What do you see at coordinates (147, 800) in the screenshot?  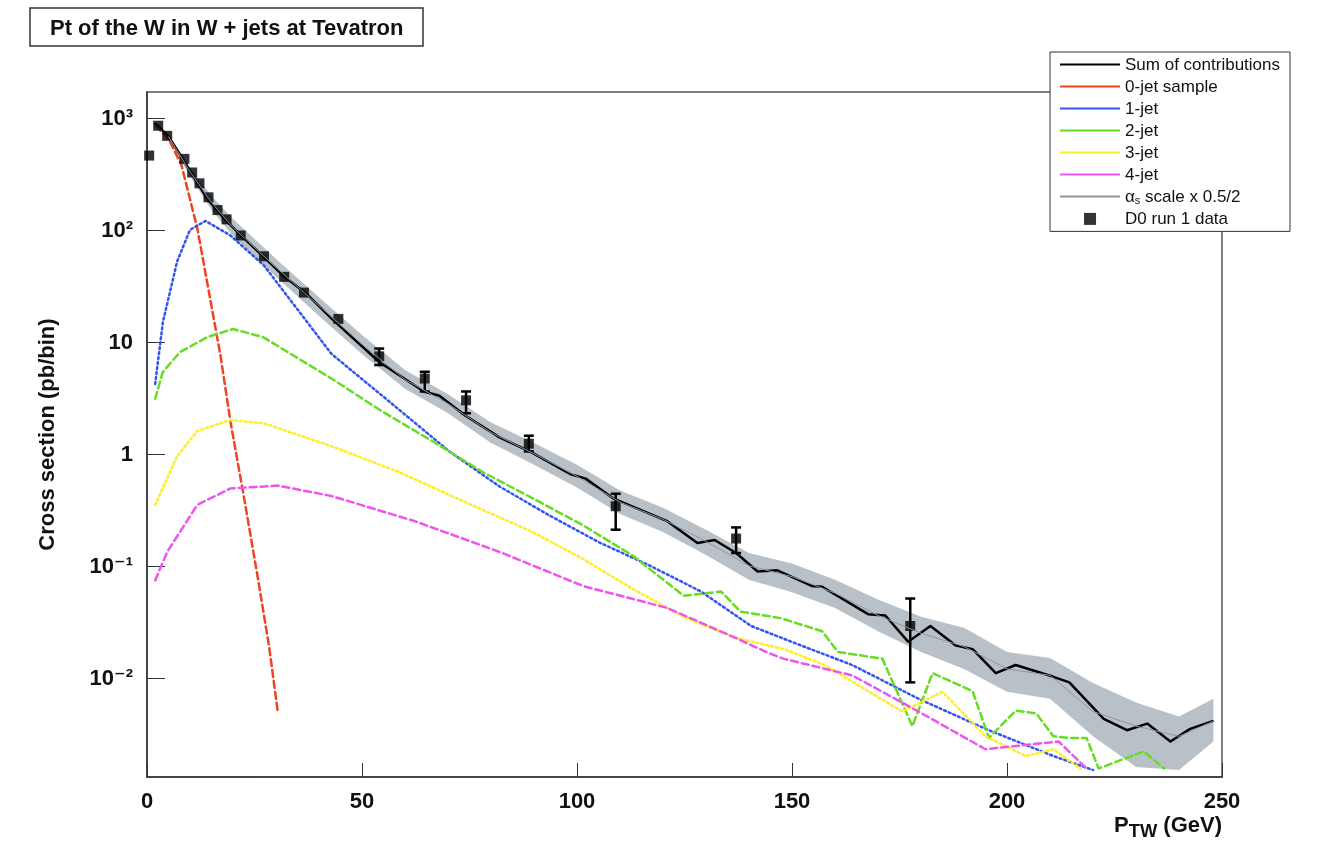 I see `x-tick-label: 0` at bounding box center [147, 800].